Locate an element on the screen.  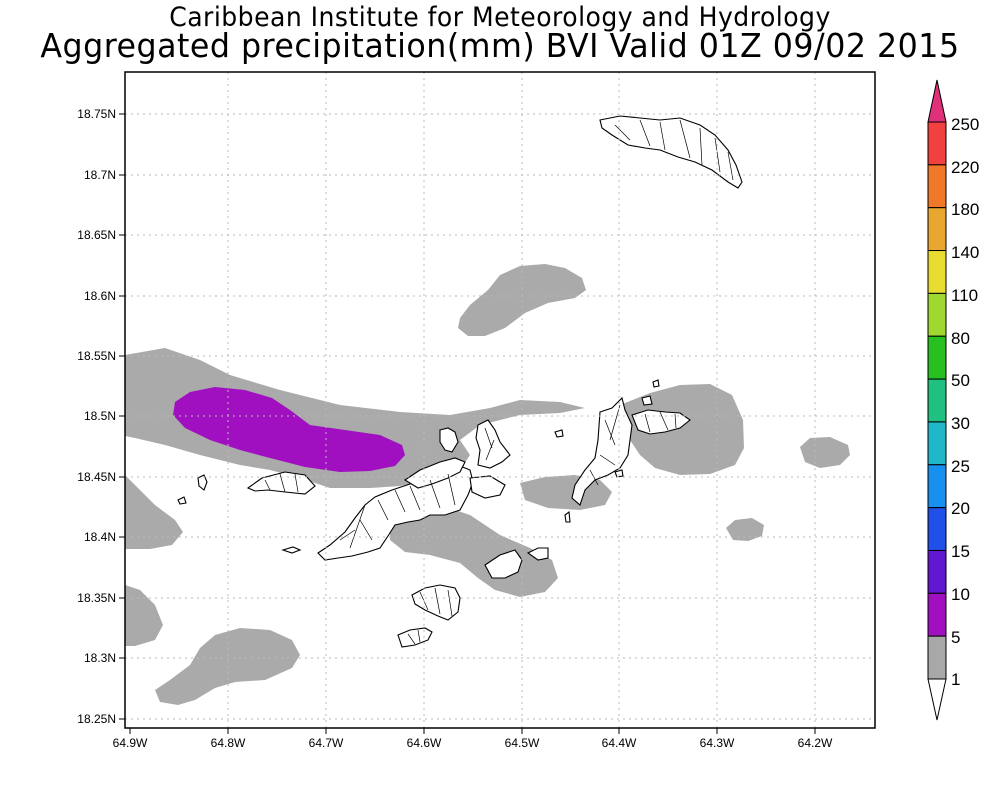
legend-label: 140 is located at coordinates (965, 252).